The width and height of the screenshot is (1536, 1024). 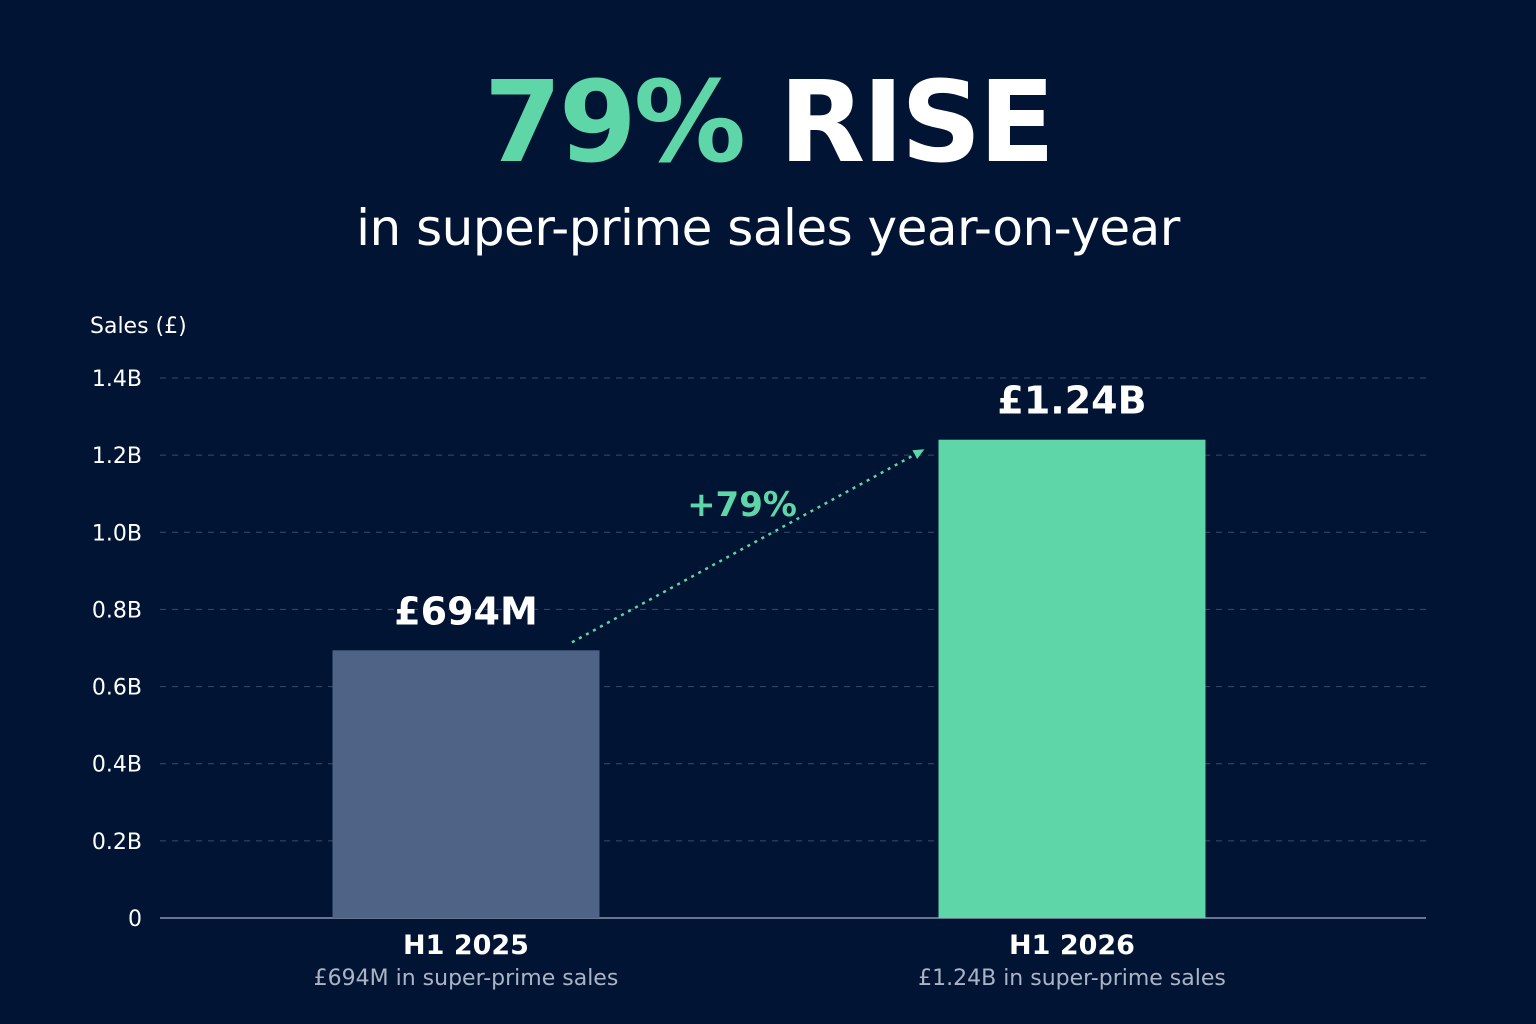 I want to click on x-category-sublabel-h1-2025: £694M in super-prime sales, so click(x=466, y=978).